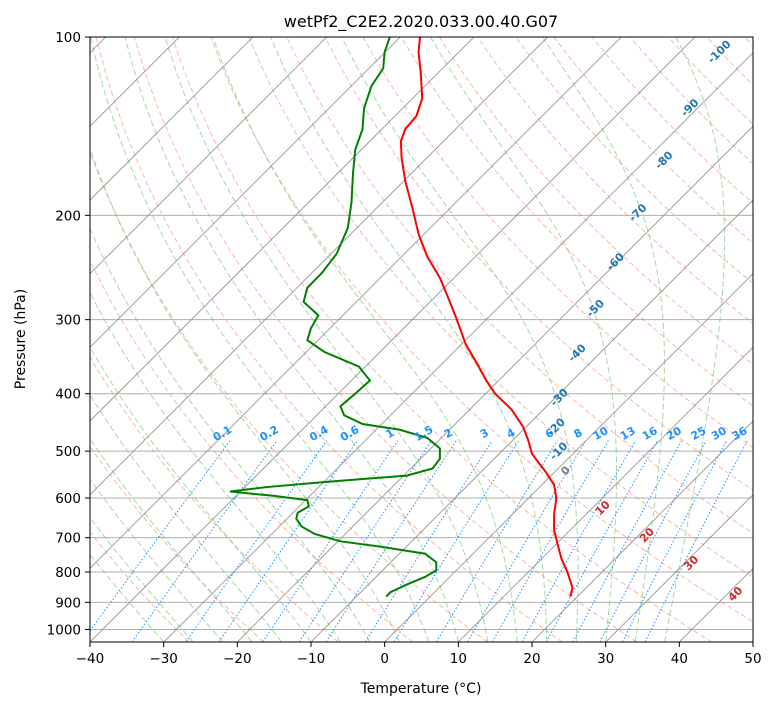  I want to click on mixing-ratio-label: 30, so click(719, 433).